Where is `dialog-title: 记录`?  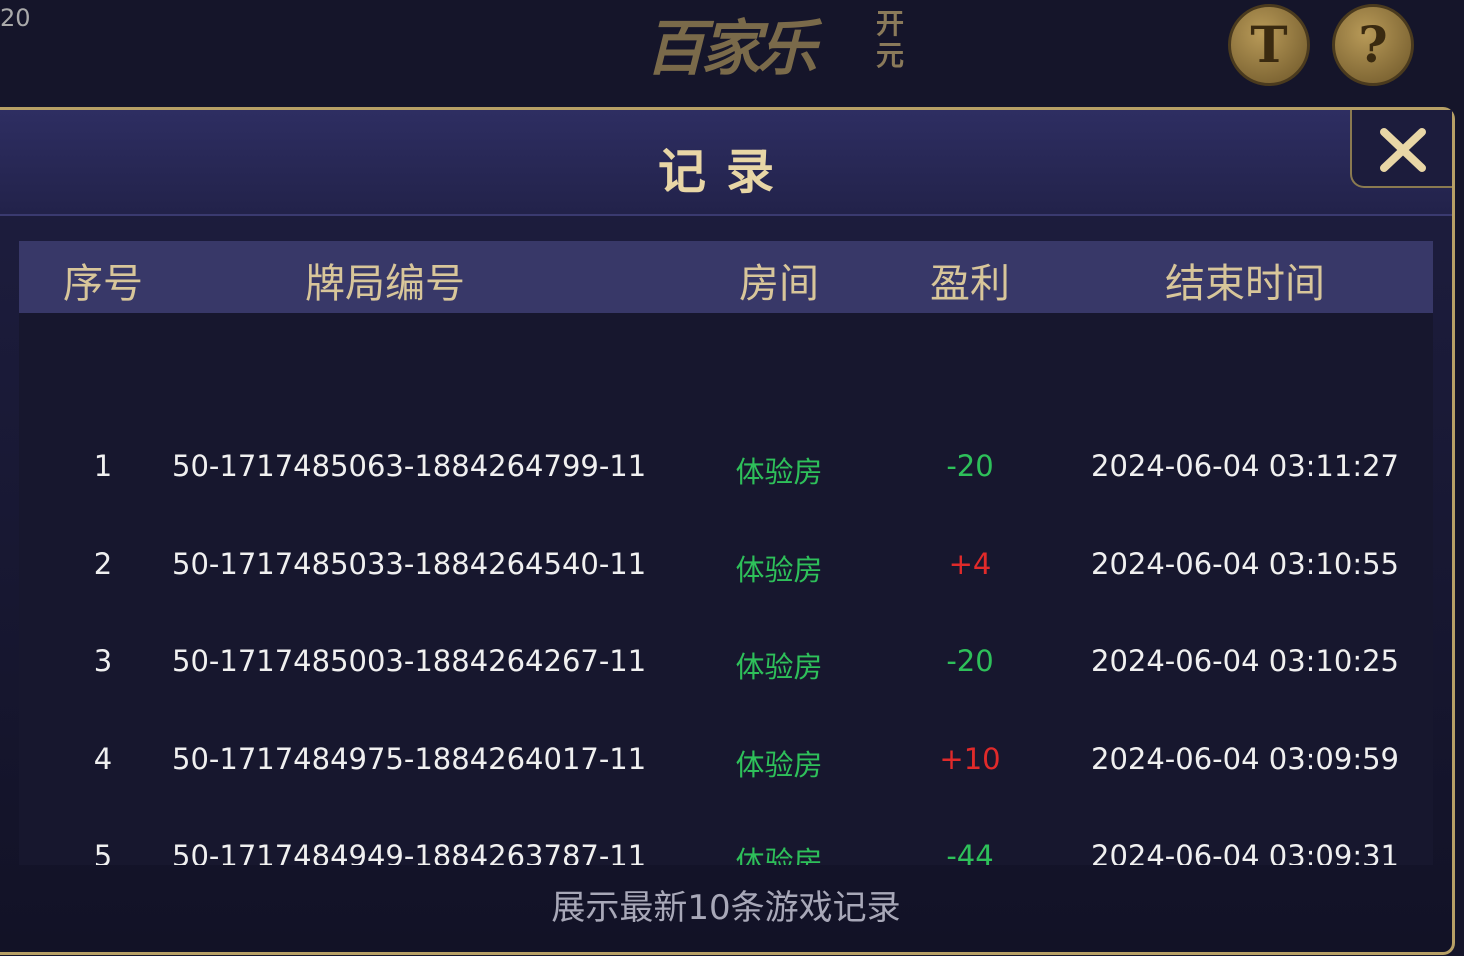 dialog-title: 记录 is located at coordinates (725, 172).